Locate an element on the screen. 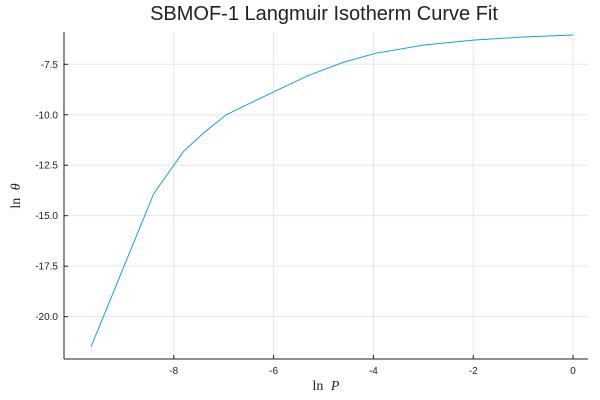 This screenshot has width=600, height=400. x-tick-label: -6 is located at coordinates (273, 371).